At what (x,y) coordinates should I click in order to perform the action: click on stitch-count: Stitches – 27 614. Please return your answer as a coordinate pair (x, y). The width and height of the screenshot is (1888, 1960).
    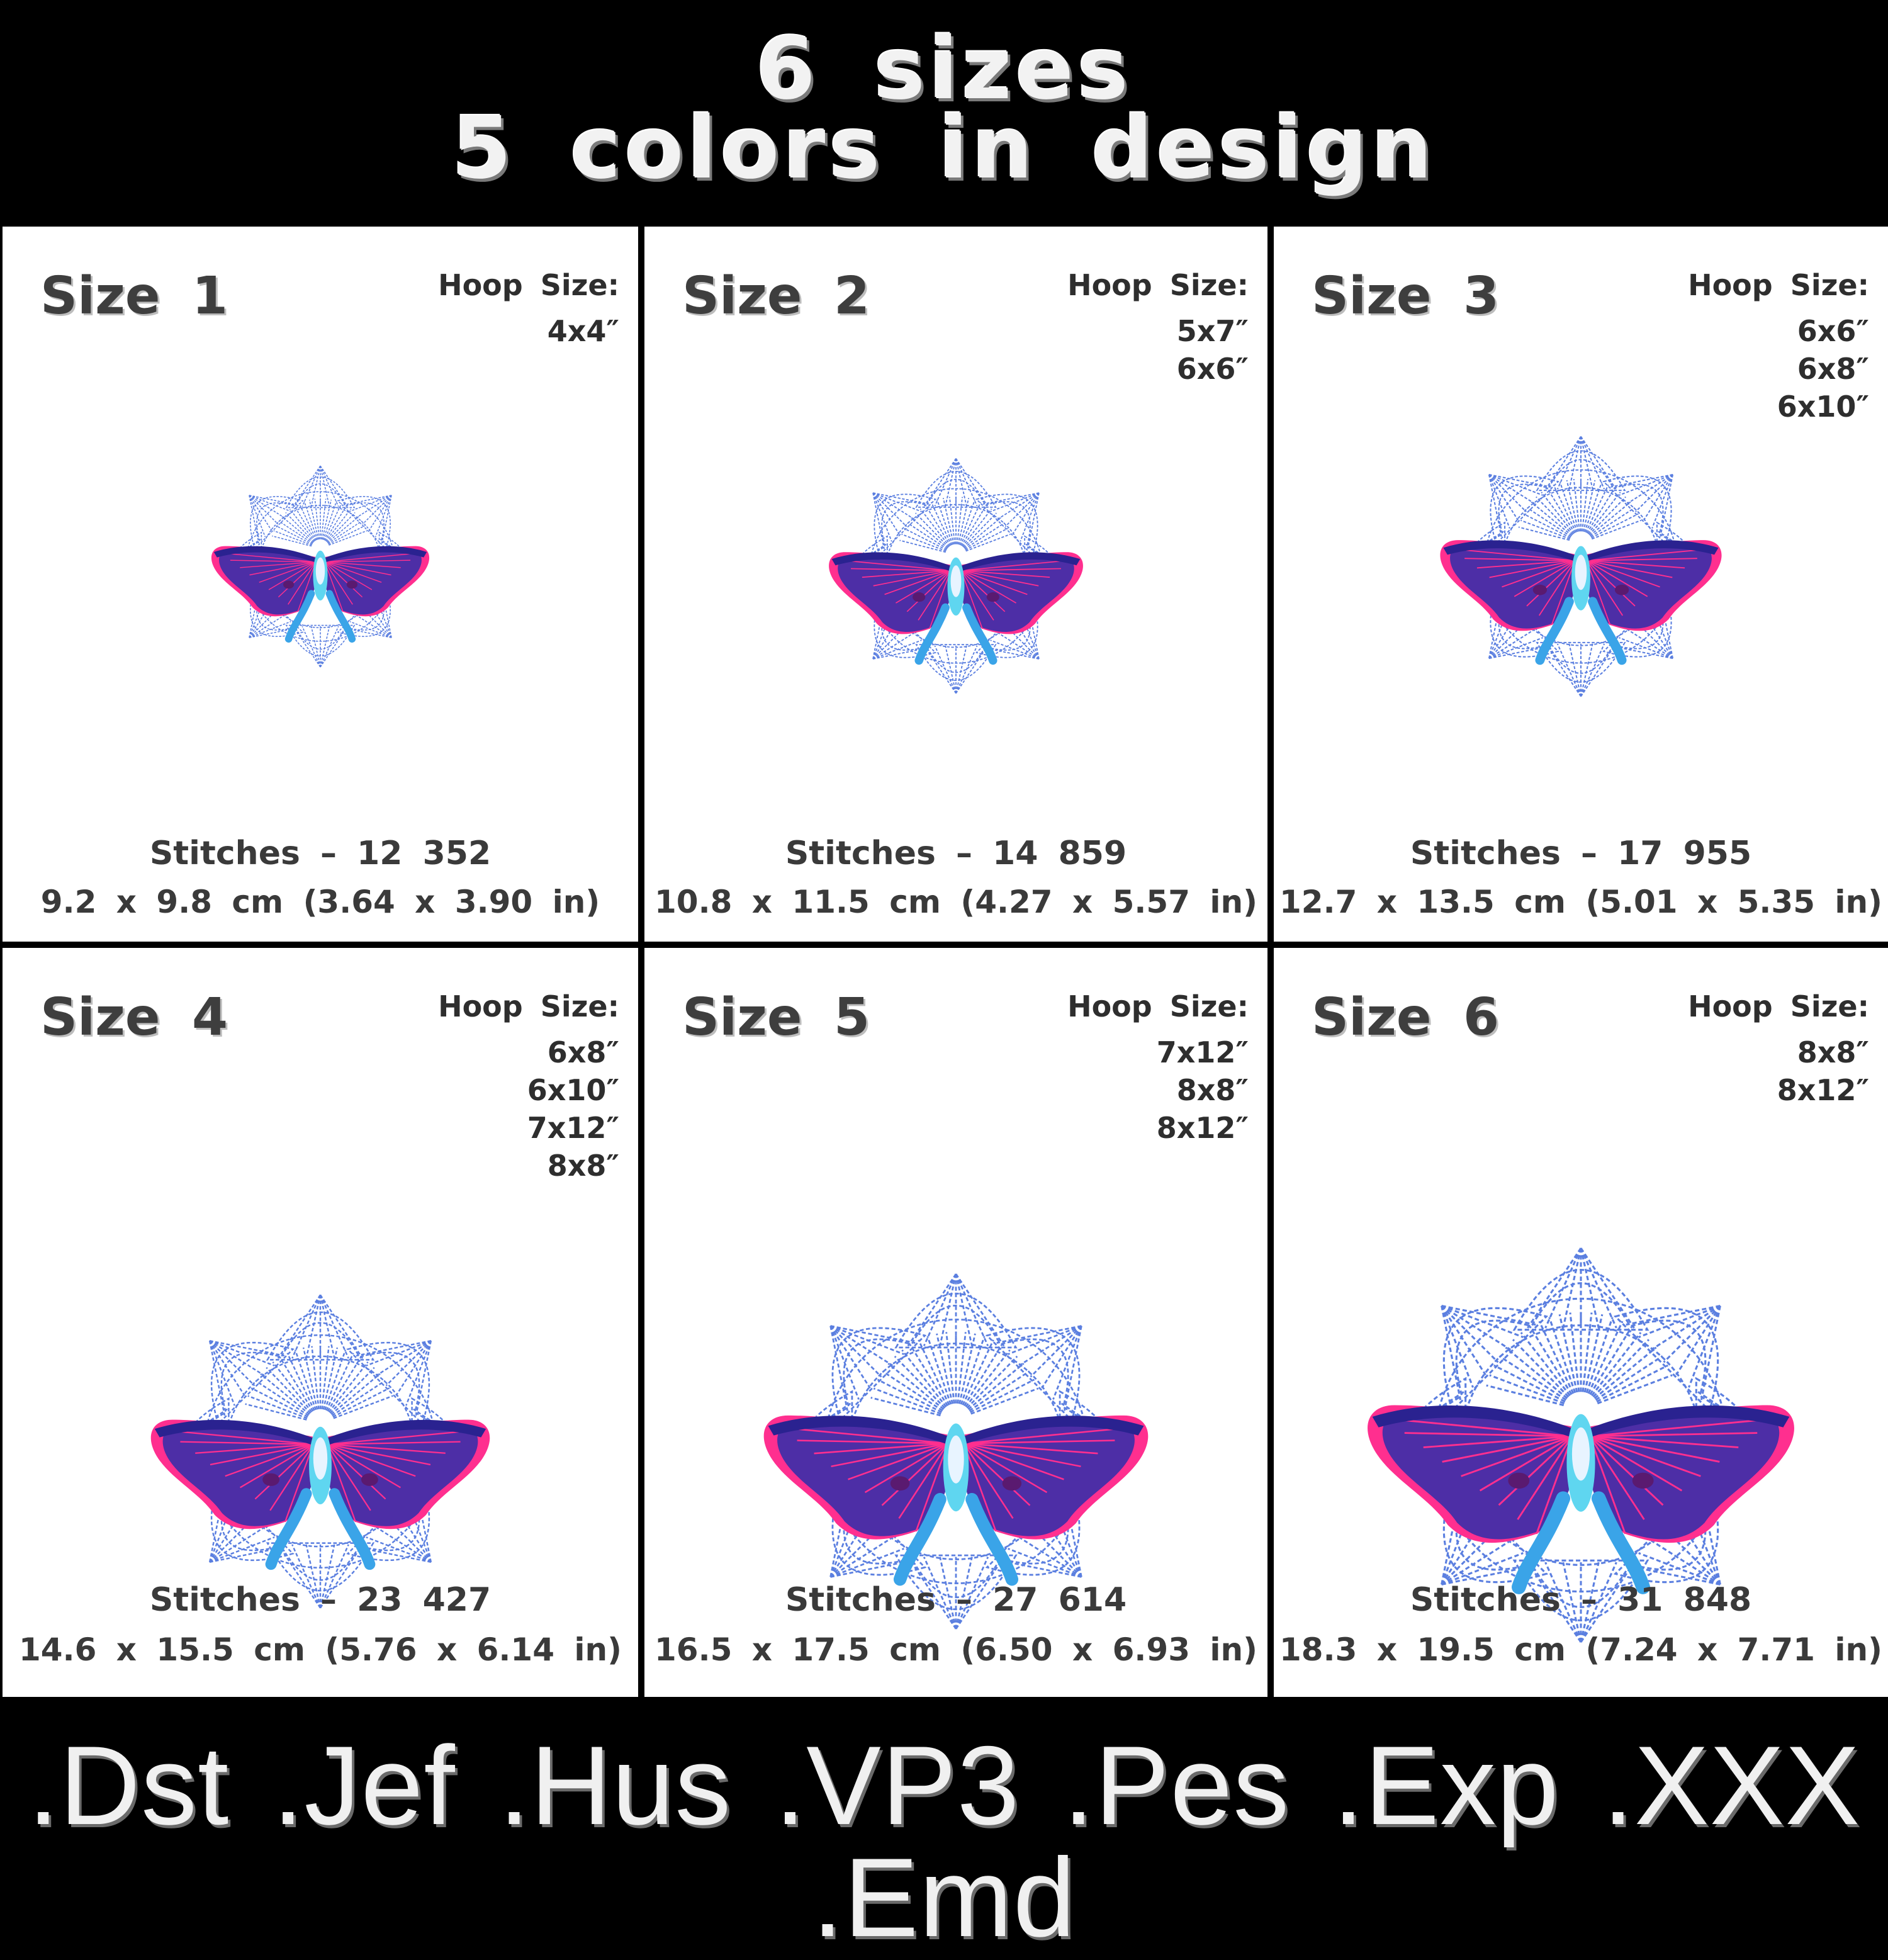
    Looking at the image, I should click on (956, 1600).